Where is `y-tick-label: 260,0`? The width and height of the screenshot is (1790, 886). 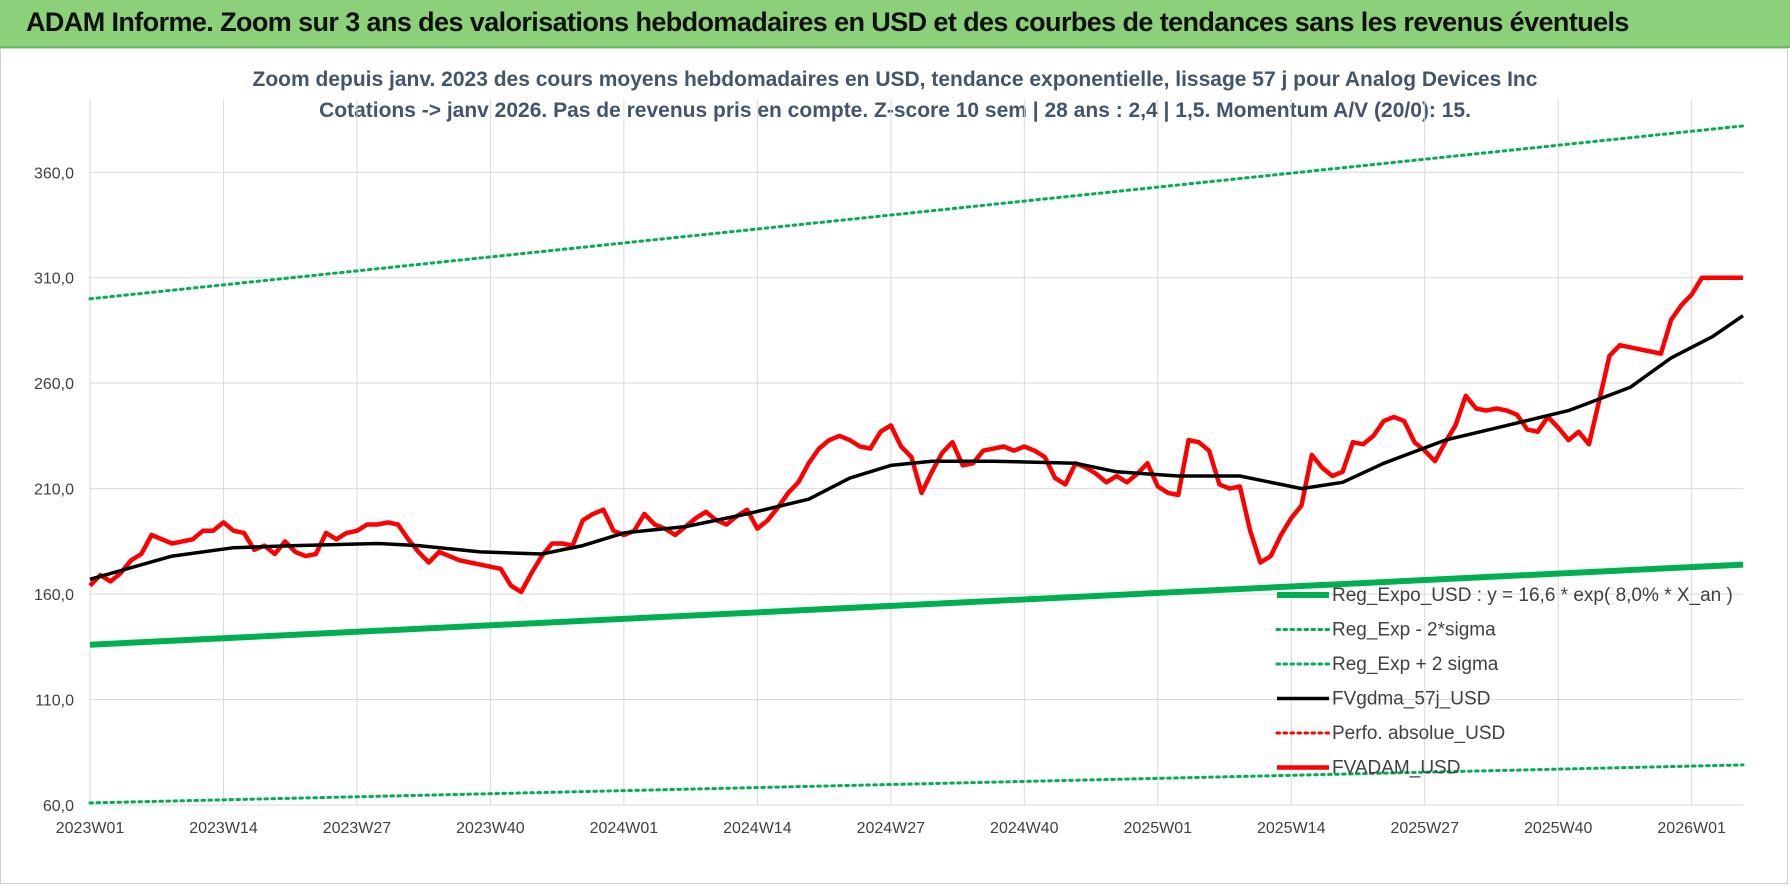
y-tick-label: 260,0 is located at coordinates (54, 384).